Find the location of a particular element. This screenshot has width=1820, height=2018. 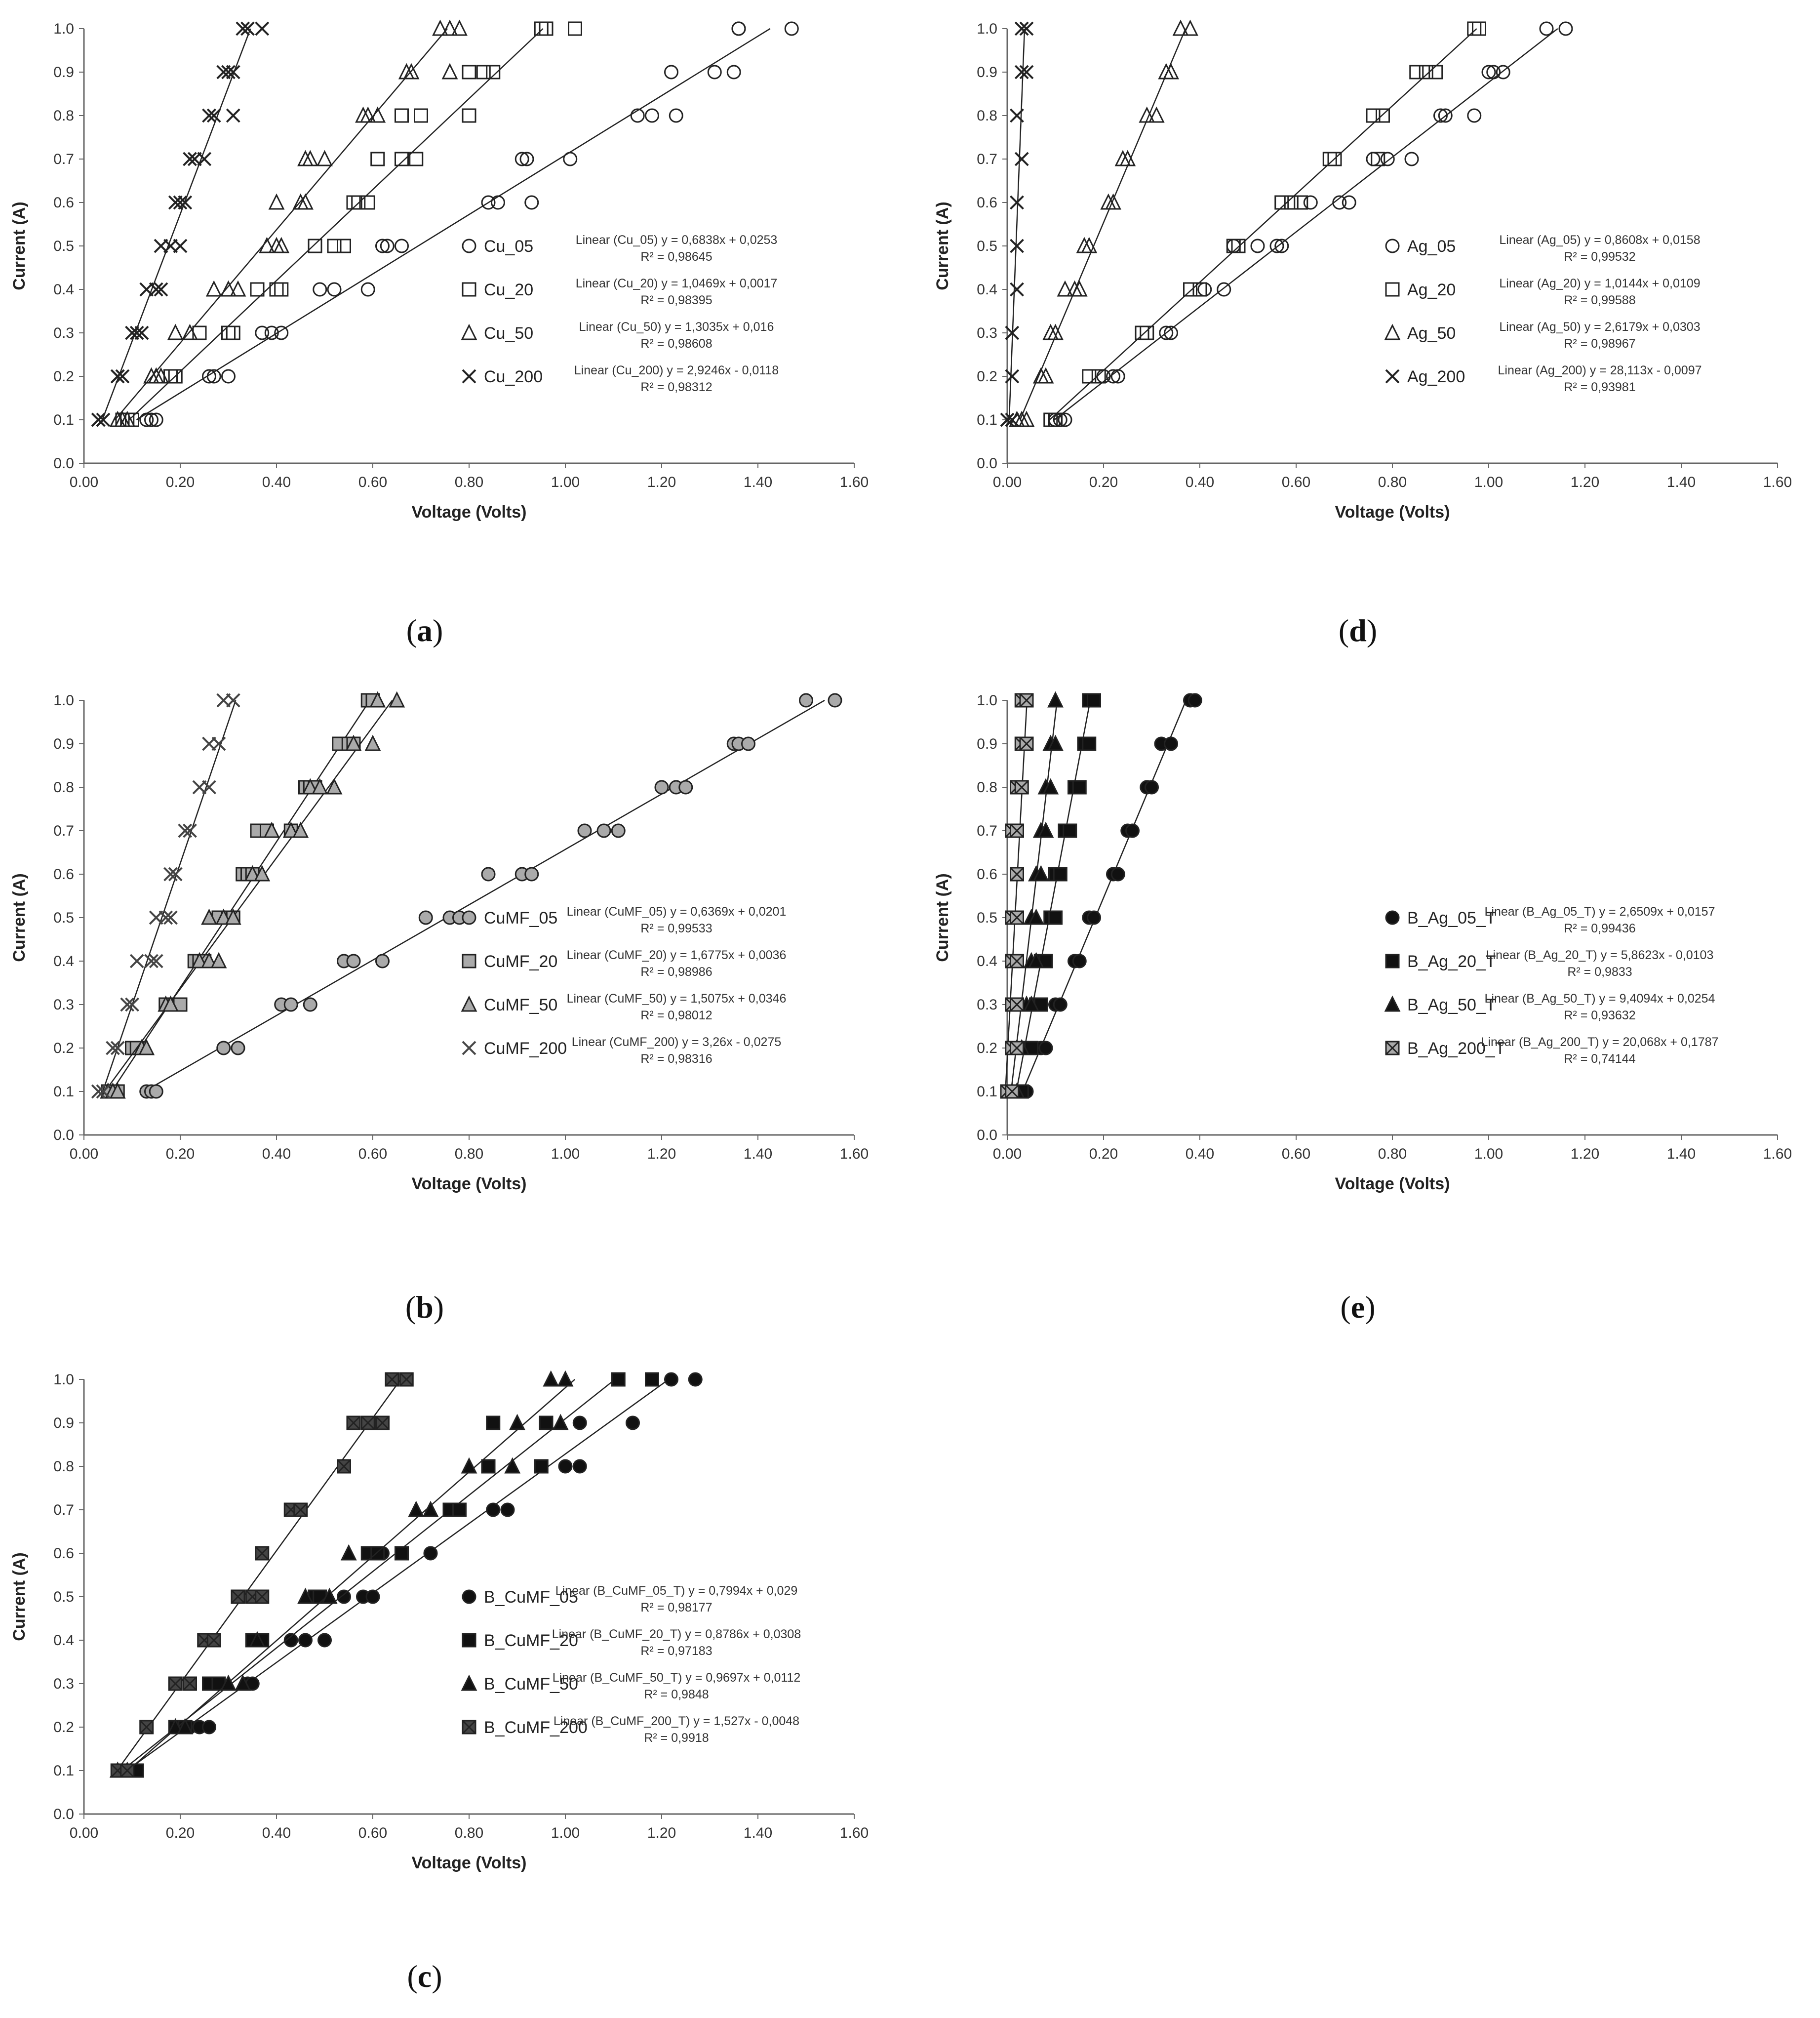

y-tick-label: 0.9 is located at coordinates (64, 744).